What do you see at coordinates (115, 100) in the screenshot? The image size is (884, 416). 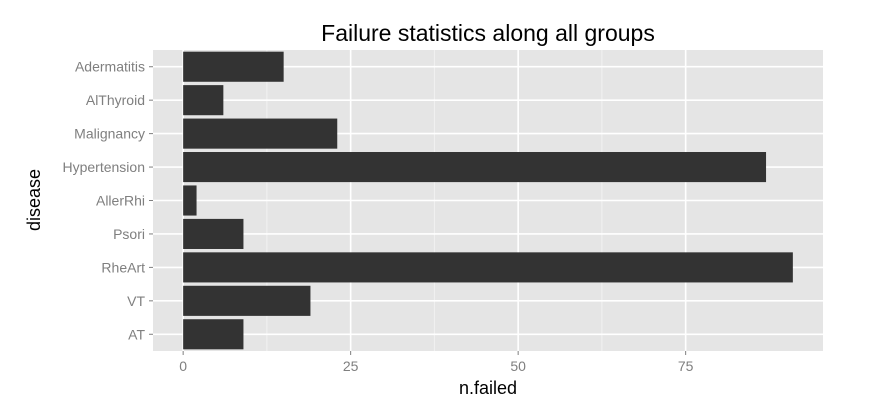 I see `y-tick-label: AlThyroid` at bounding box center [115, 100].